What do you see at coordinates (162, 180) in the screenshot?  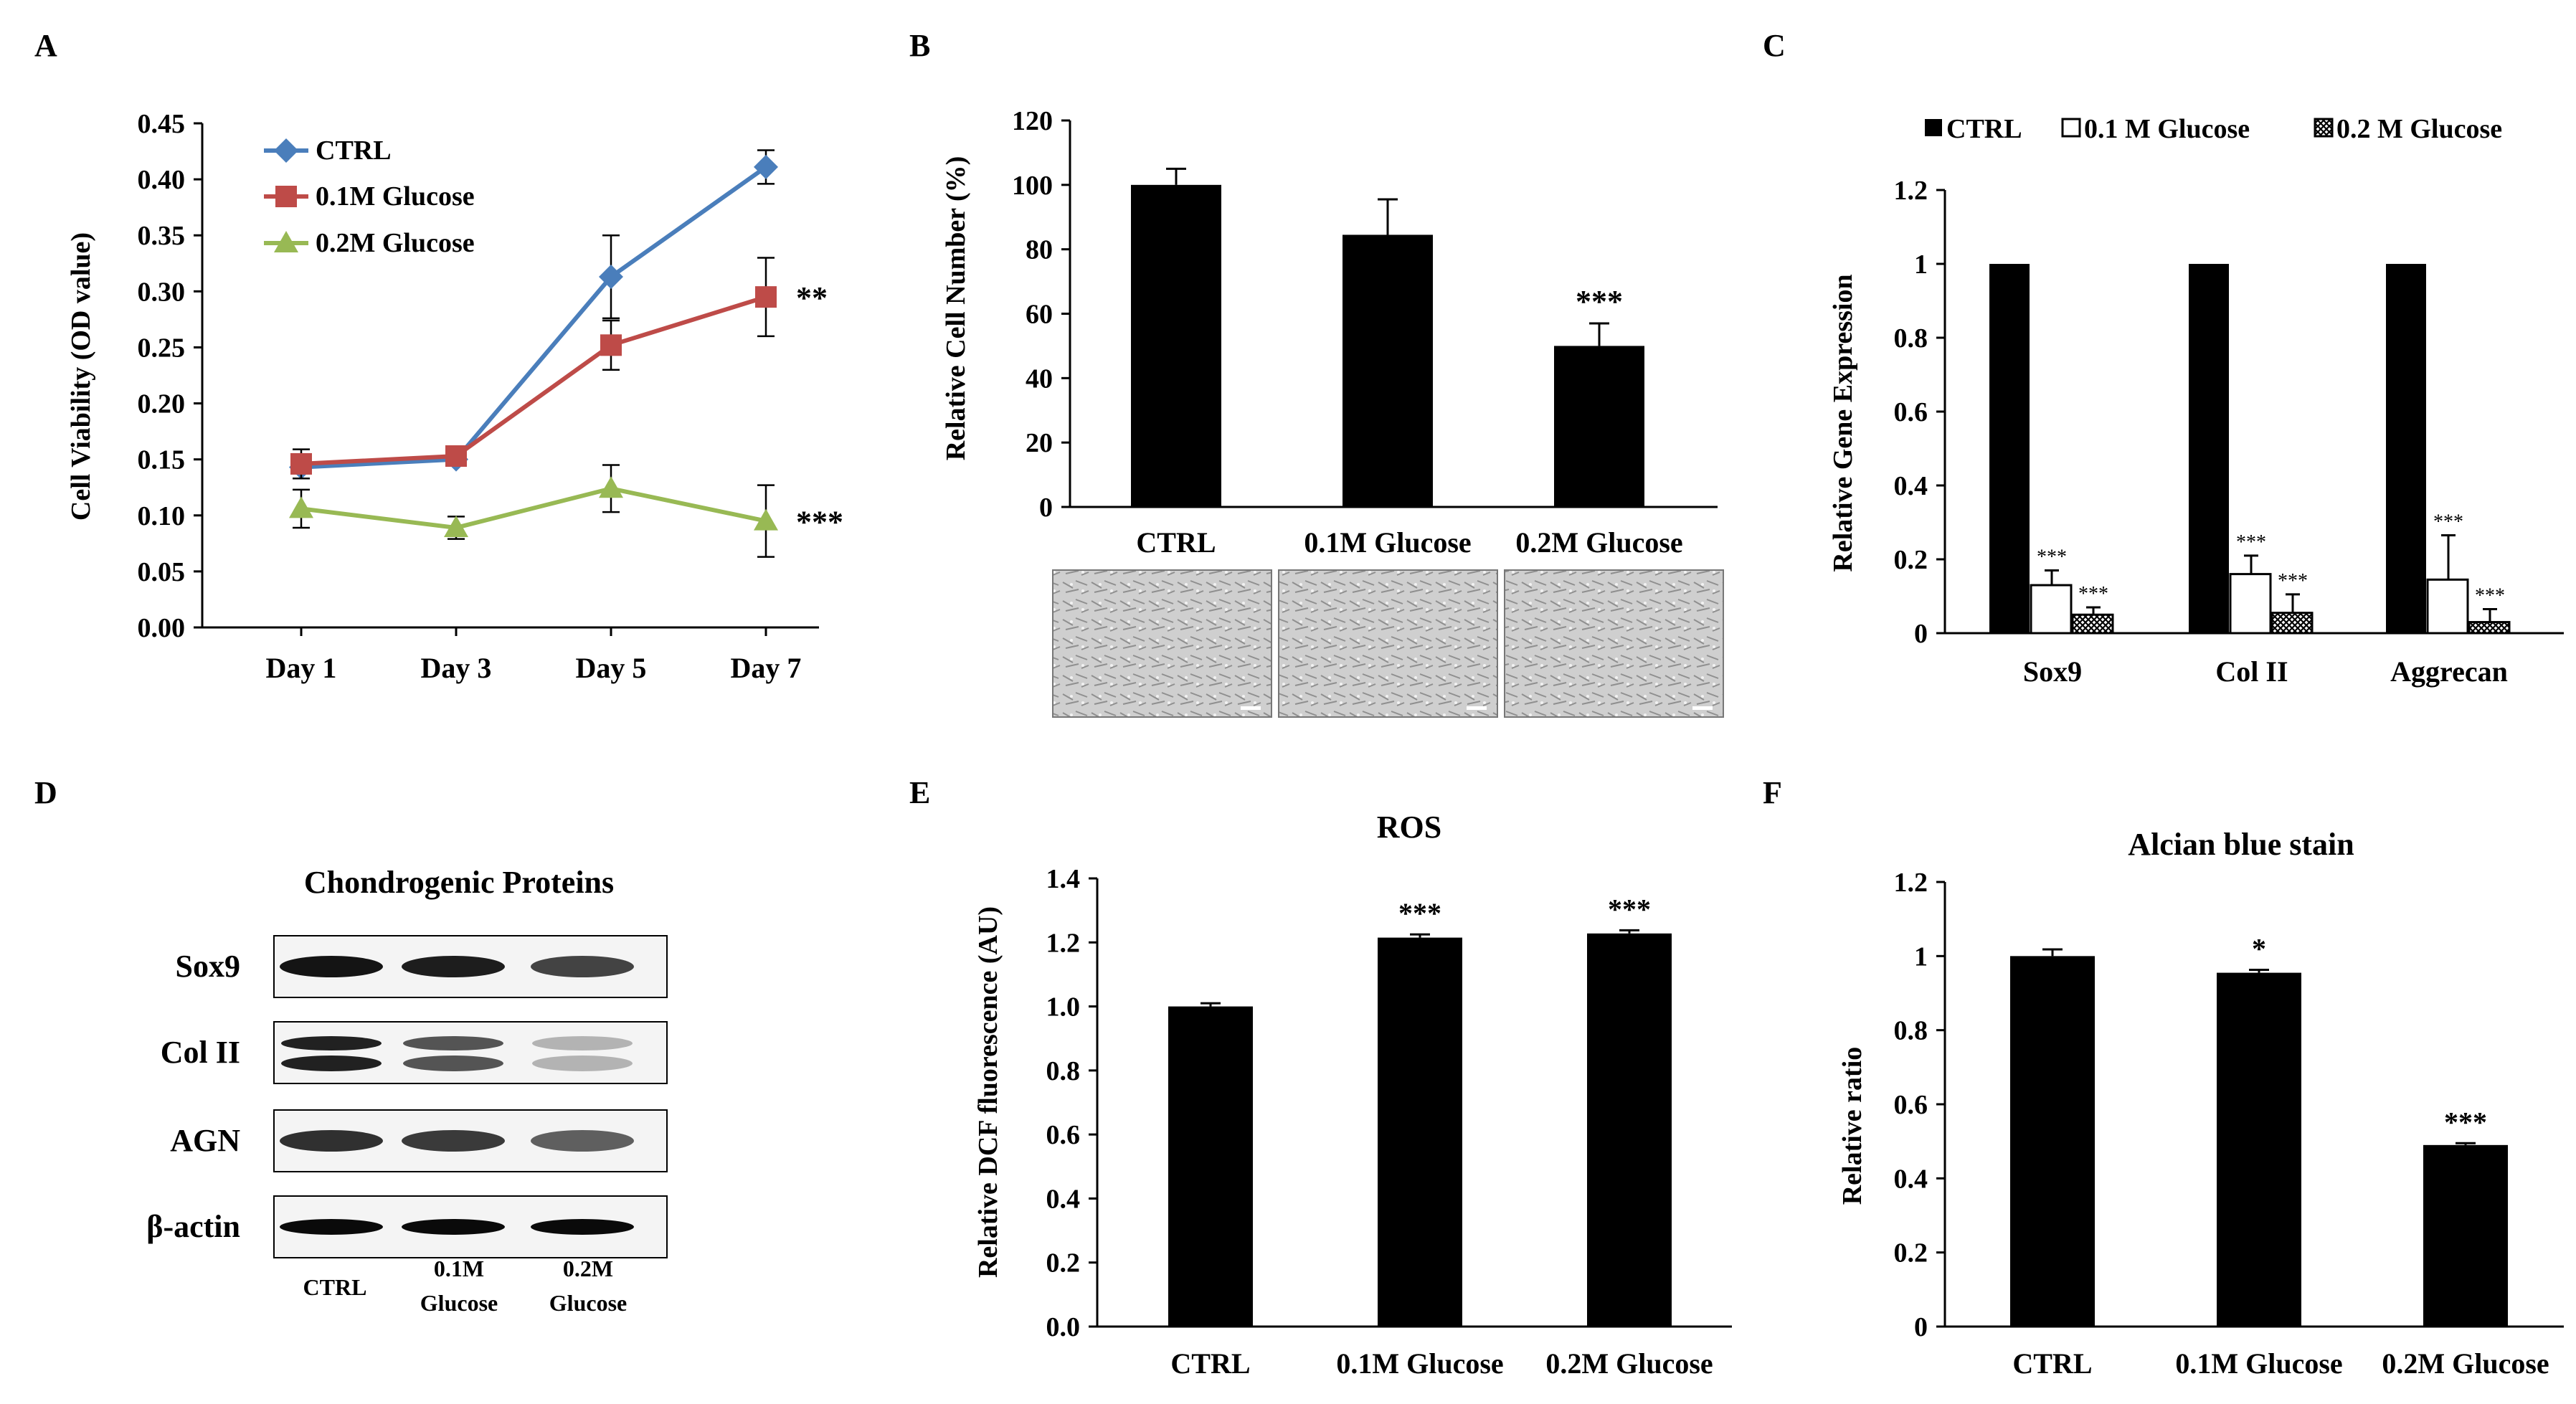 I see `y-tick-label: 0.40` at bounding box center [162, 180].